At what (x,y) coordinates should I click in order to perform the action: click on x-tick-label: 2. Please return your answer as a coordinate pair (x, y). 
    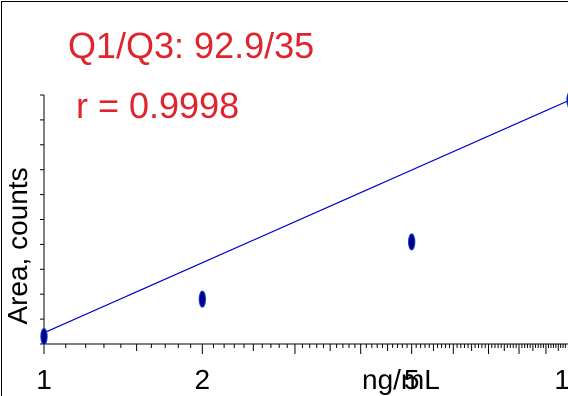
    Looking at the image, I should click on (203, 379).